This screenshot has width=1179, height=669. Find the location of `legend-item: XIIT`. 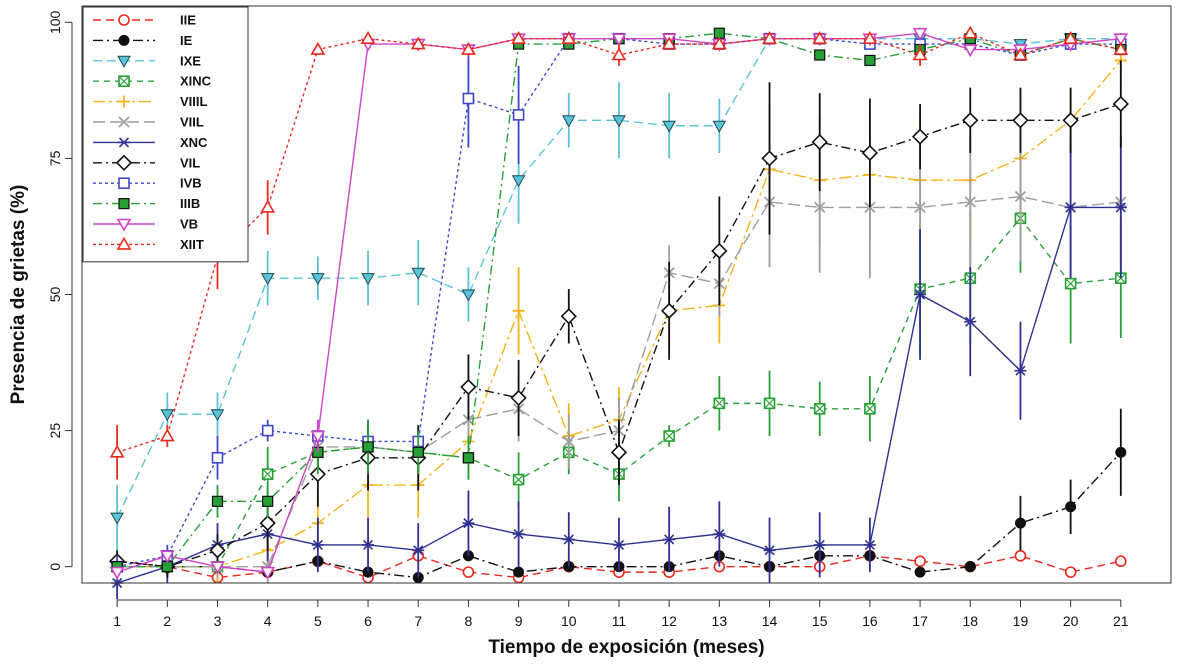

legend-item: XIIT is located at coordinates (148, 244).